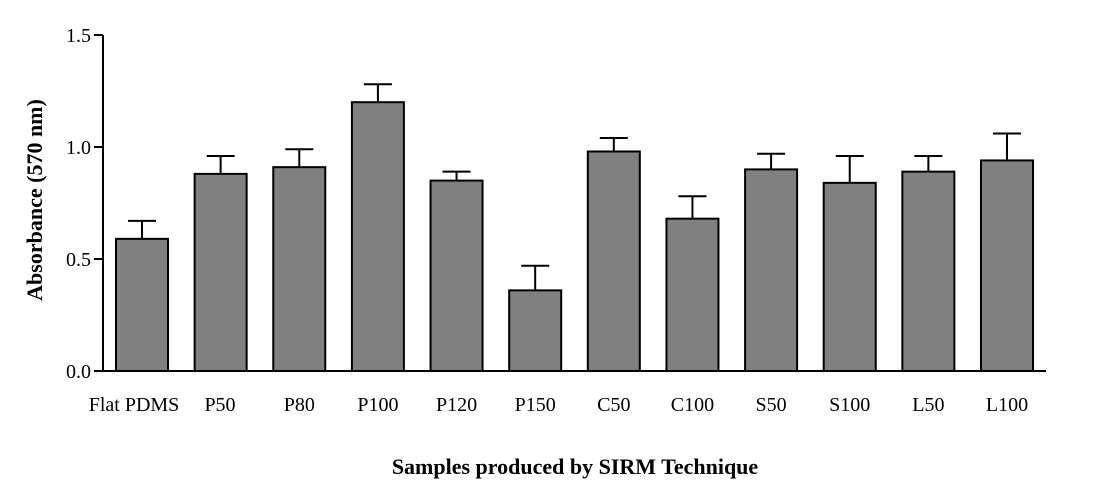  I want to click on x-tick-label: Flat PDMS, so click(134, 405).